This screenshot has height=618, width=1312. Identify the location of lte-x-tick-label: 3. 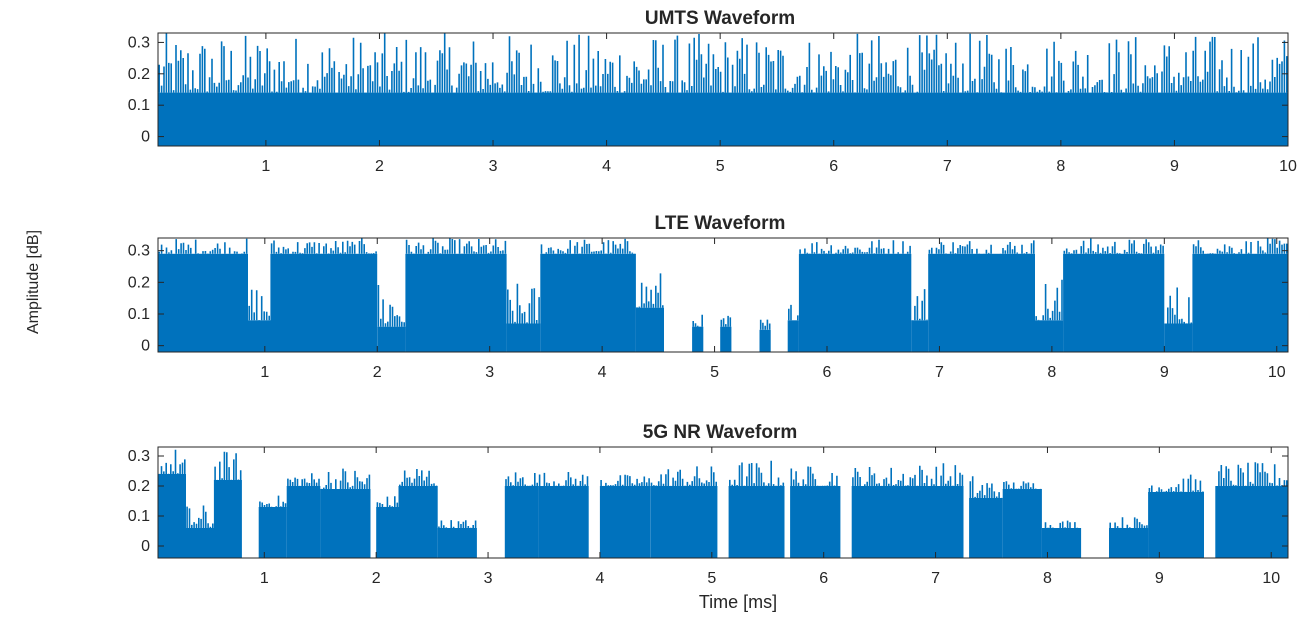
(489, 372).